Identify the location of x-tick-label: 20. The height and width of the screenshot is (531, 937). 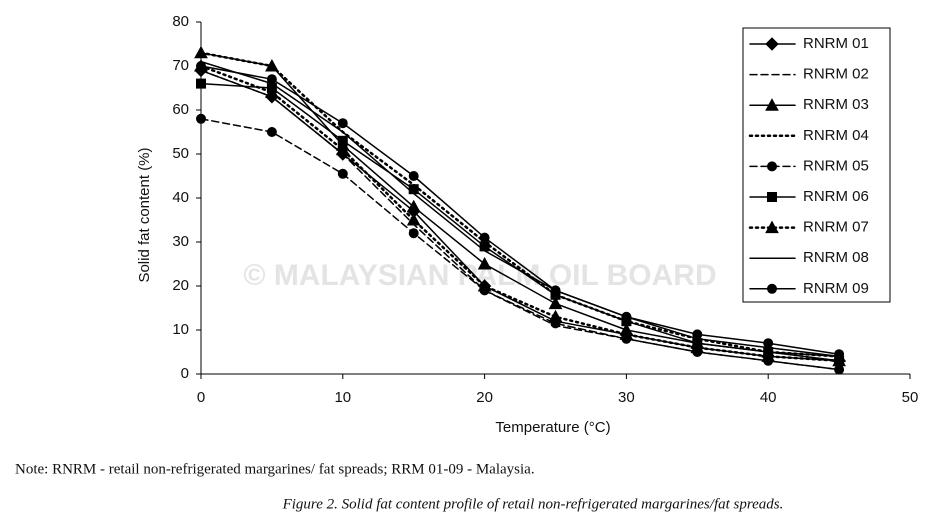
(484, 397).